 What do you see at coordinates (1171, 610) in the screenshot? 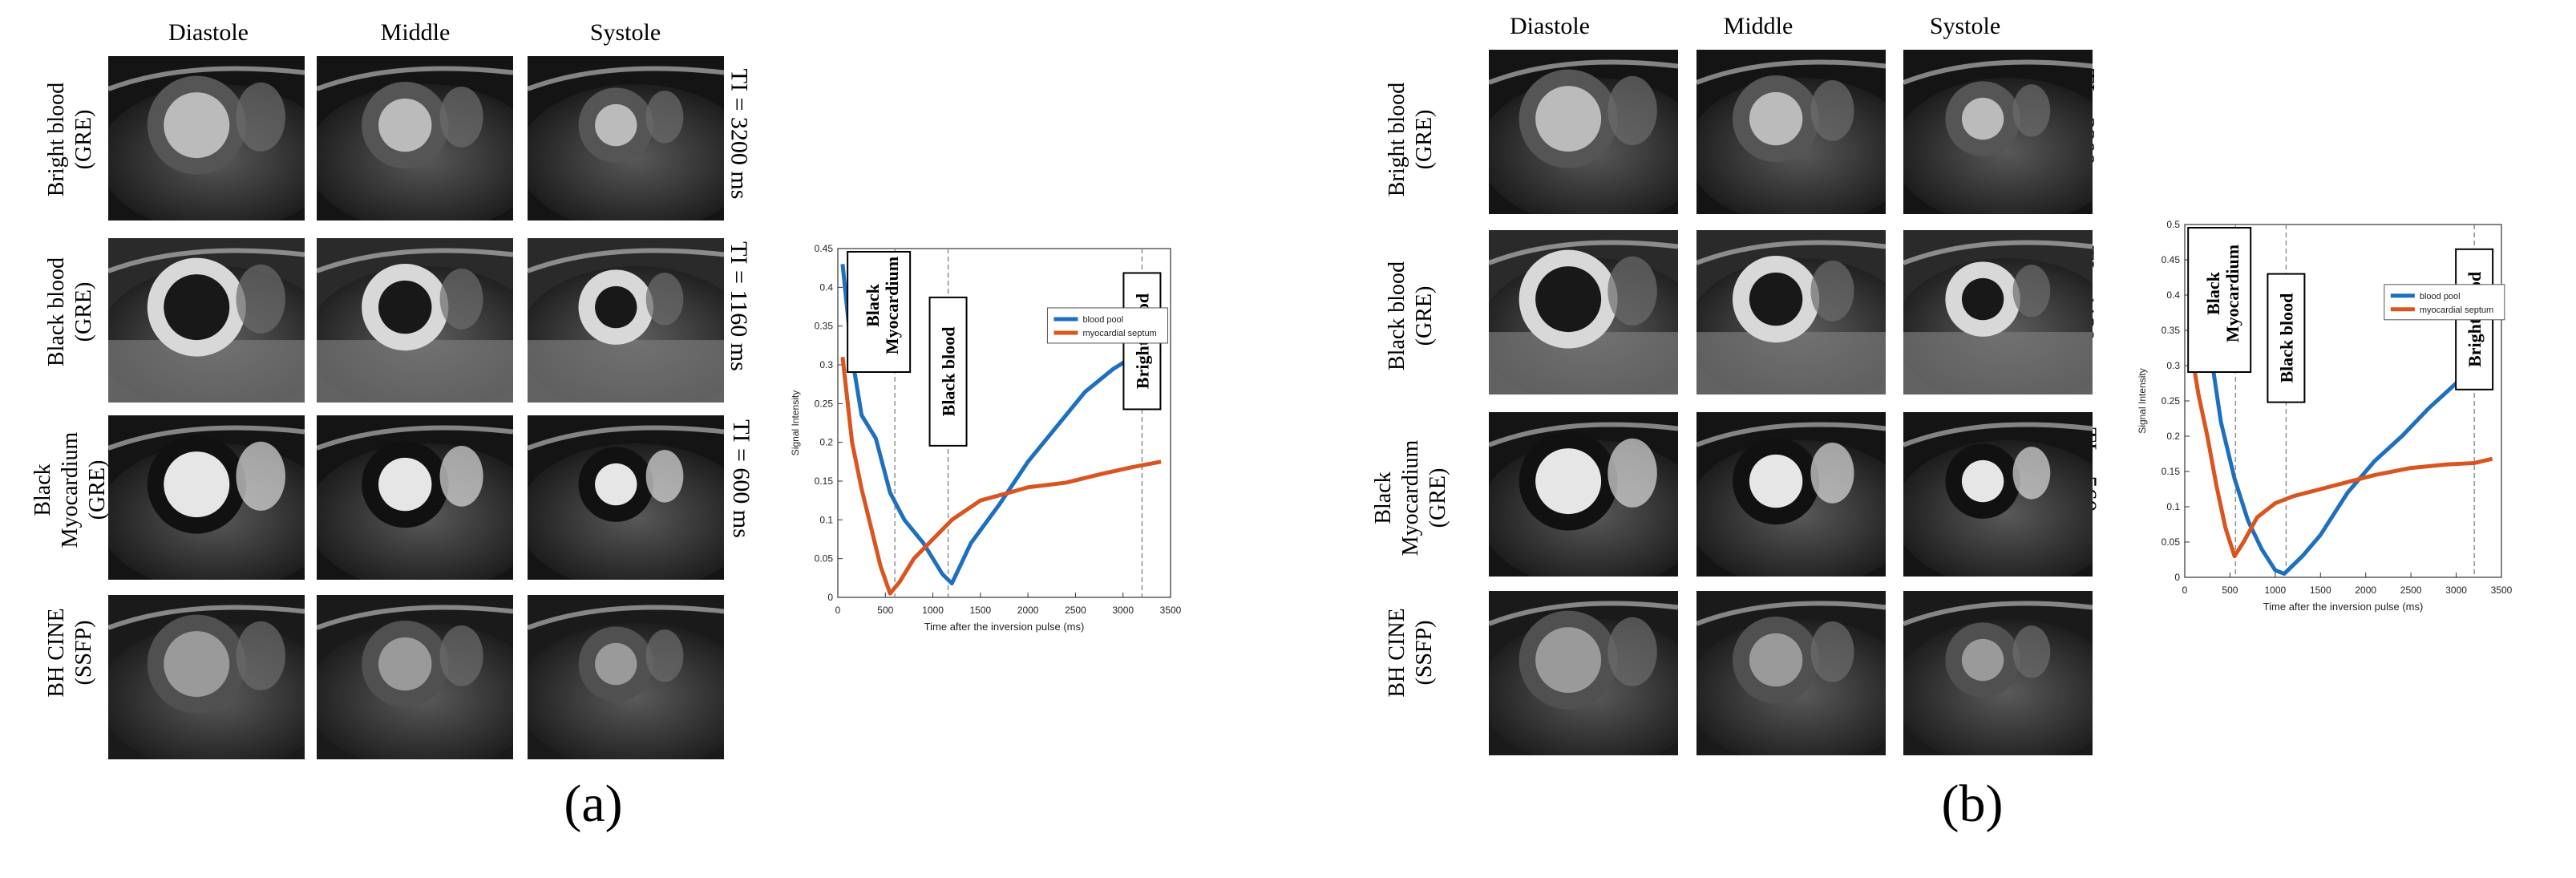
I see `x-tick-label: 3500` at bounding box center [1171, 610].